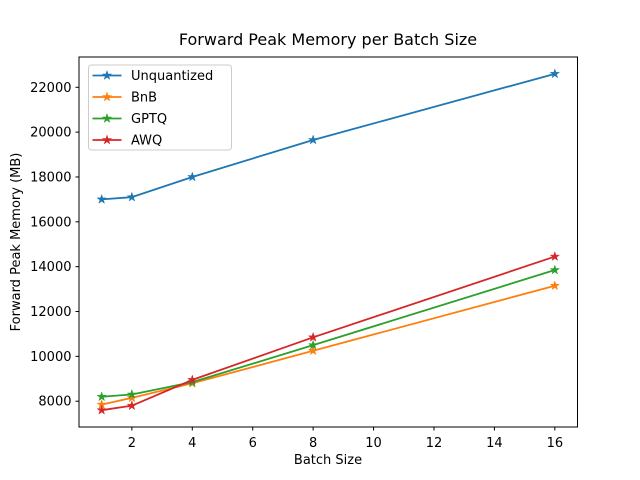 This screenshot has height=480, width=640. I want to click on chart-title: Forward Peak Memory per Batch Size, so click(328, 39).